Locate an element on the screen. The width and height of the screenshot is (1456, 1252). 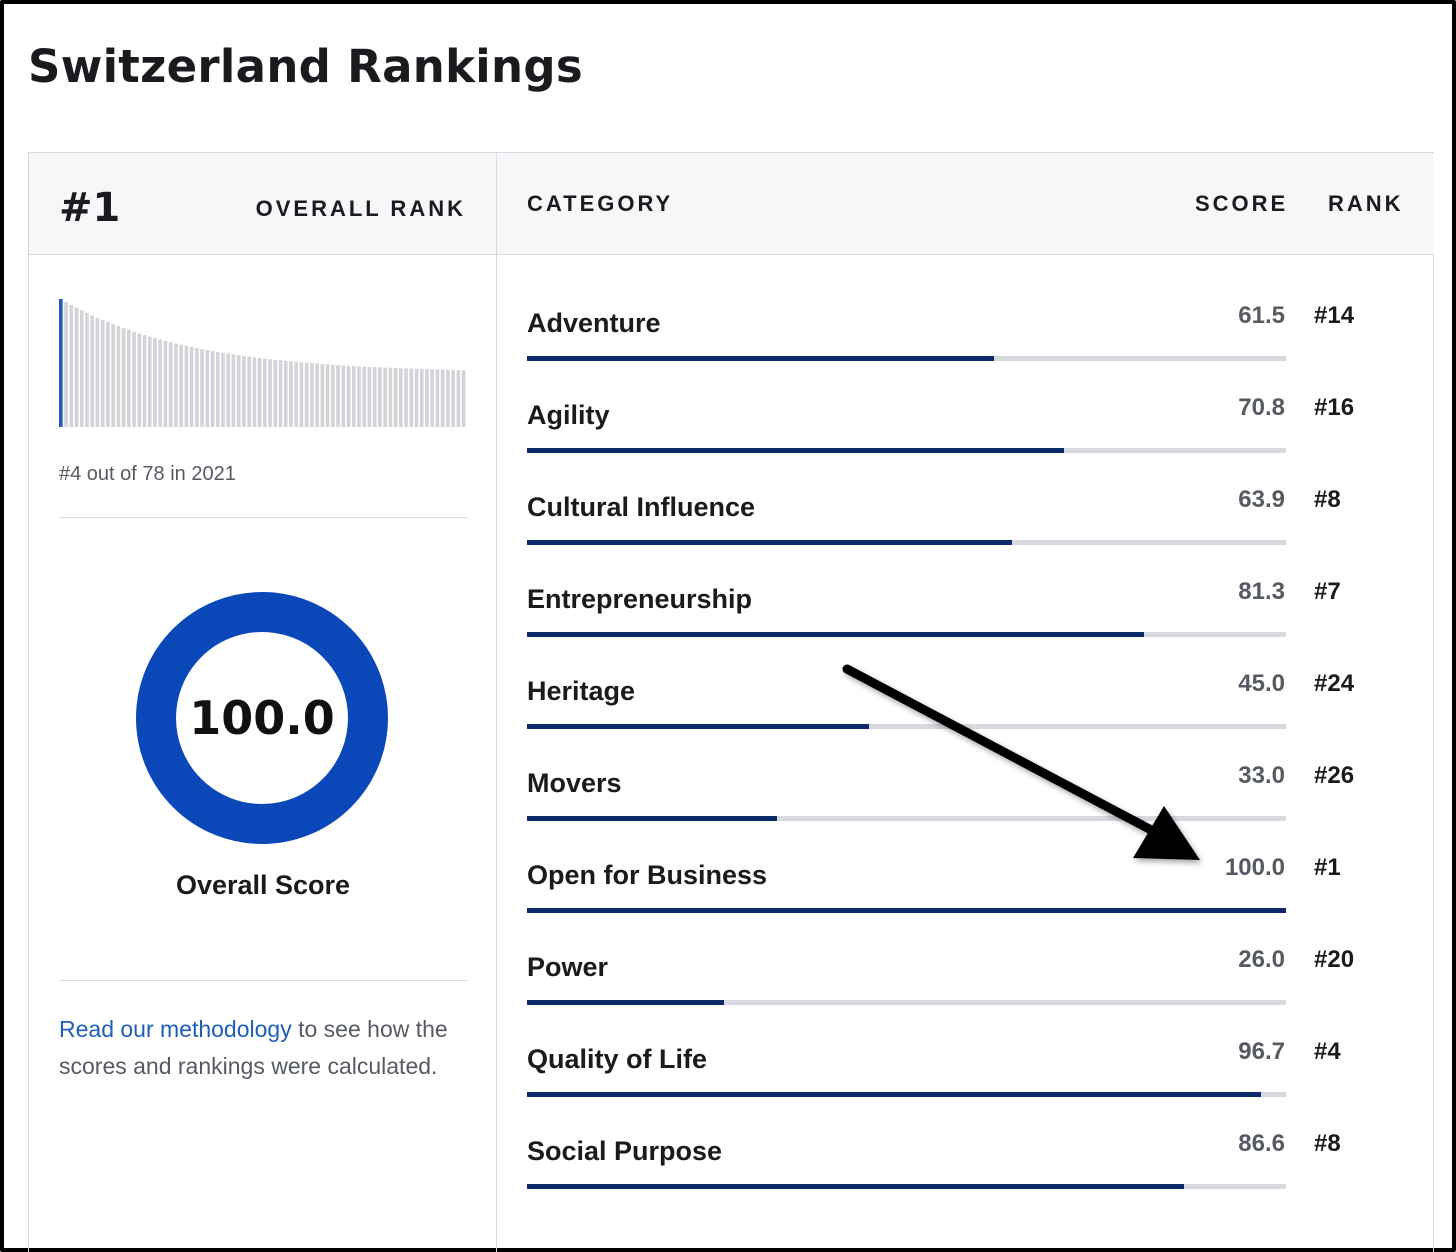
overall-rank-label: OVERALL RANK is located at coordinates (360, 208).